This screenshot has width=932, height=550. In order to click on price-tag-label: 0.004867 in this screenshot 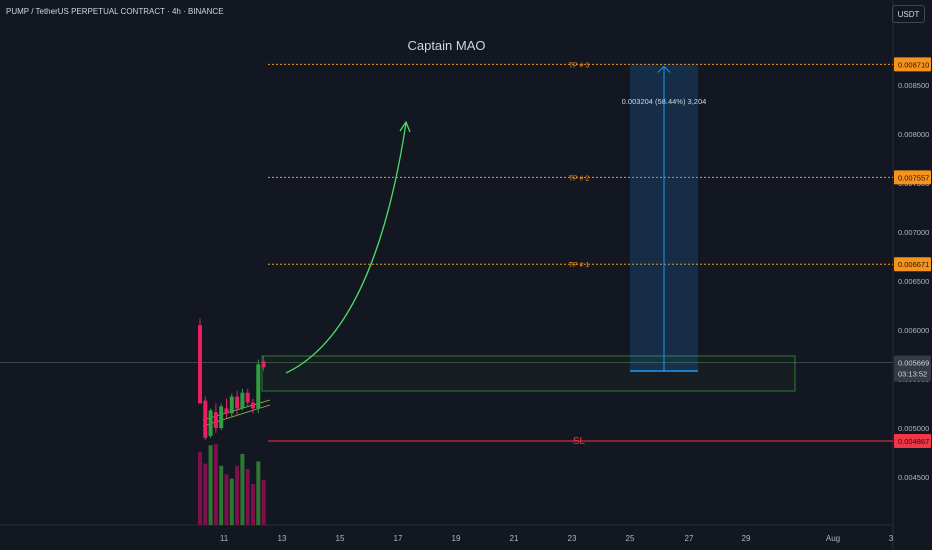, I will do `click(913, 441)`.